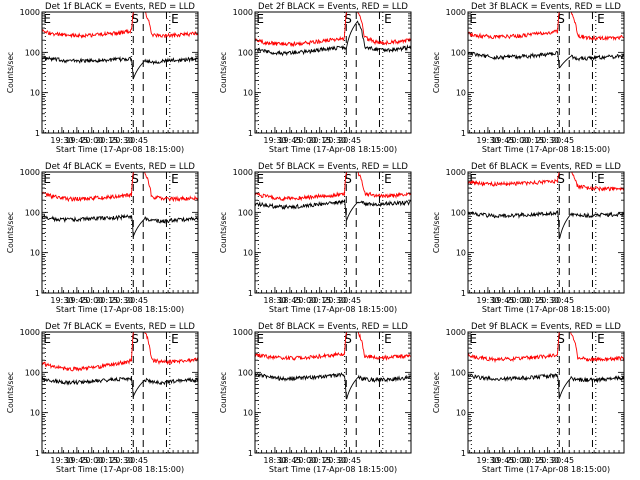 The width and height of the screenshot is (640, 480). I want to click on chart-title: Det 4f BLACK = Events, RED = LLD, so click(120, 167).